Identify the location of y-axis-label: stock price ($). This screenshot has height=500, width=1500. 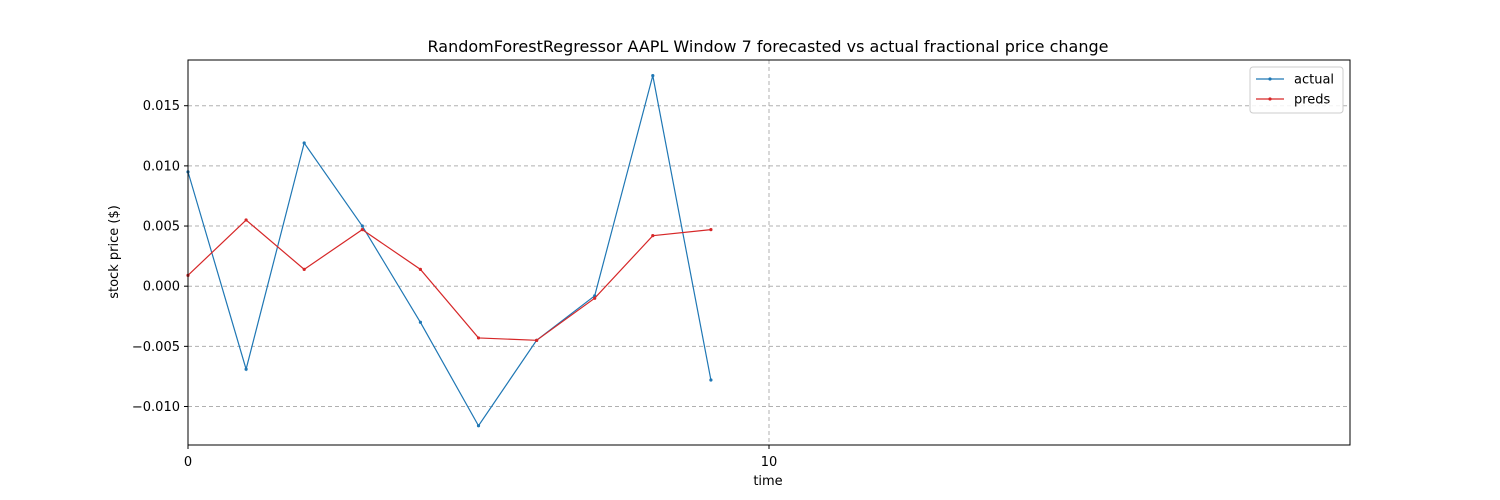
(114, 252).